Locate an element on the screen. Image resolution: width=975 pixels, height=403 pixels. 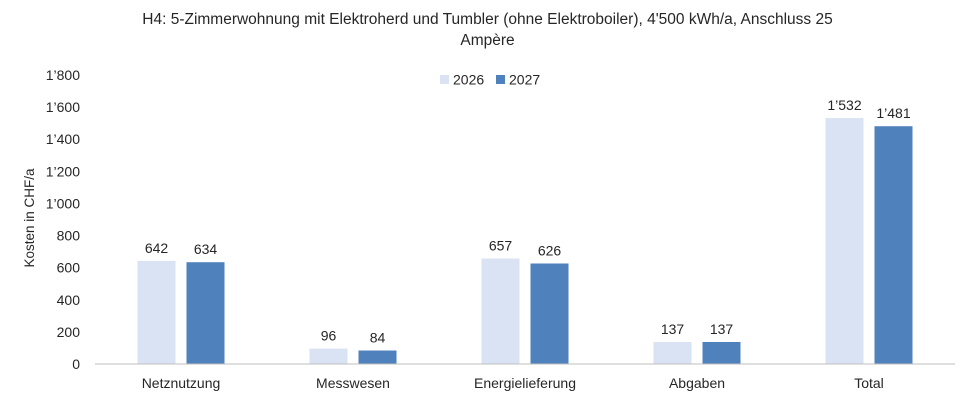
bar-2026-netznutzung is located at coordinates (156, 312).